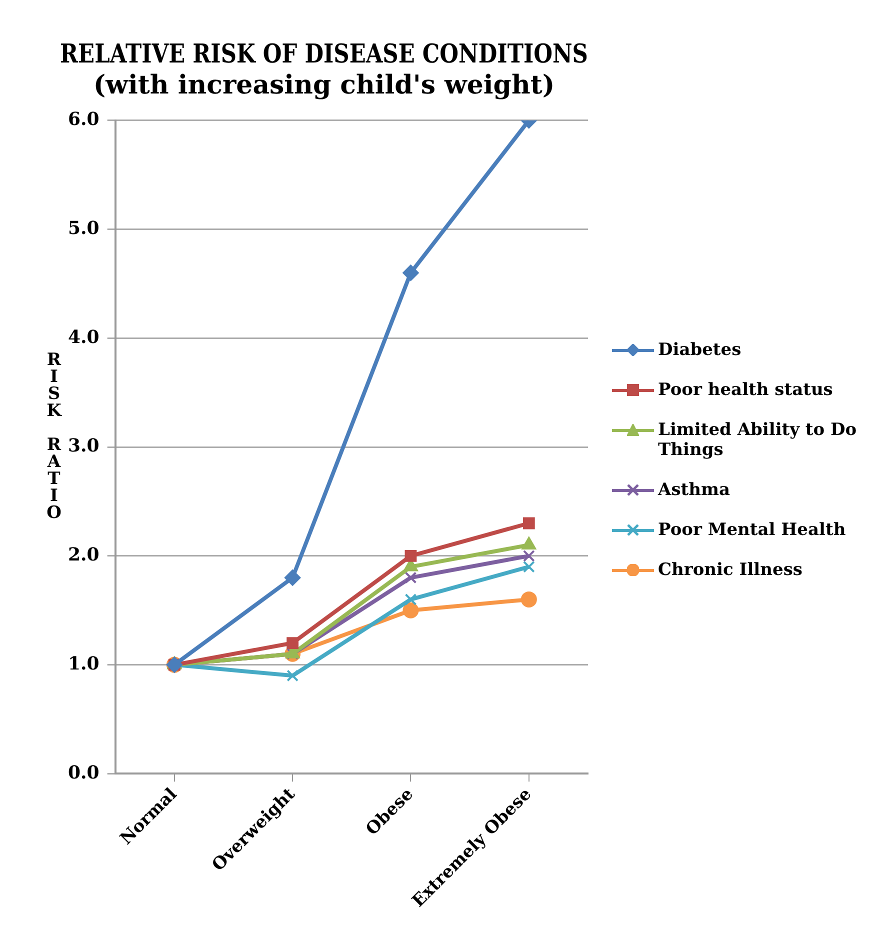 The image size is (888, 935). I want to click on legend-label: Poor health status, so click(745, 390).